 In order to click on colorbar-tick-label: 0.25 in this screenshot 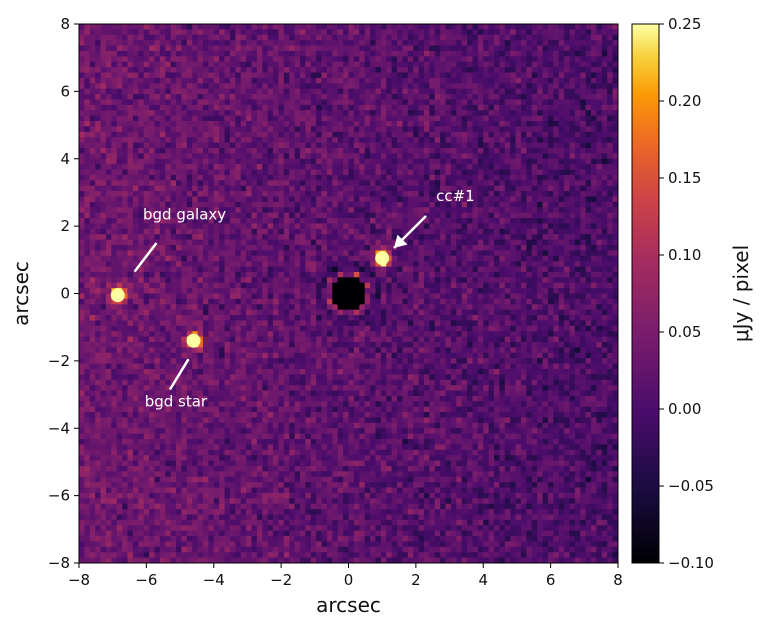, I will do `click(684, 24)`.